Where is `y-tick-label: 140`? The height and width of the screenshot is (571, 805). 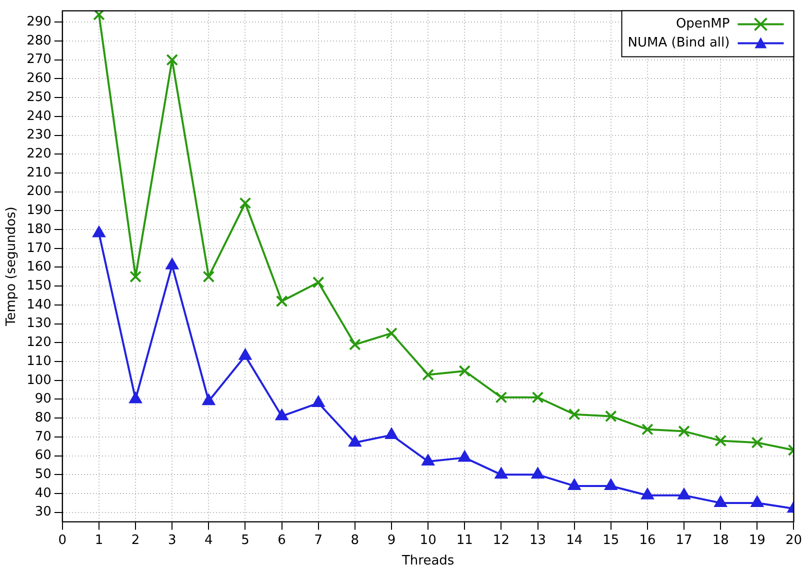 y-tick-label: 140 is located at coordinates (39, 304).